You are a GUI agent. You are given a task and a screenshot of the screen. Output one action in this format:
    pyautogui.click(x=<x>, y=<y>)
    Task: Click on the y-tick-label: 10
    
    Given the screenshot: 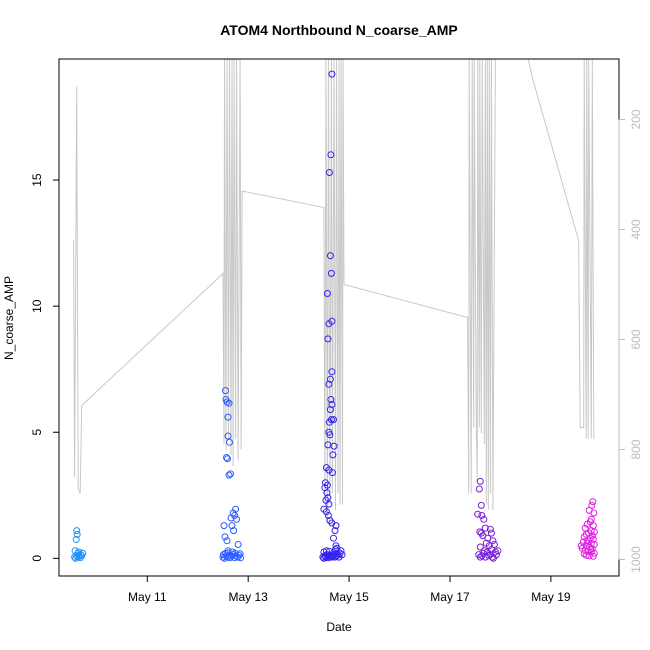 What is the action you would take?
    pyautogui.click(x=37, y=306)
    